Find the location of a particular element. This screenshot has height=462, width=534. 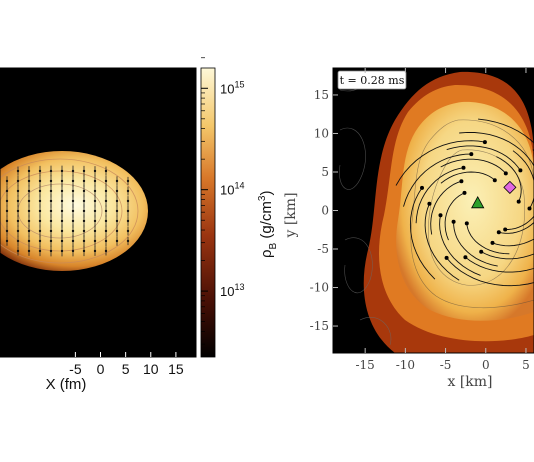

colorbar-tick-label: 1013 is located at coordinates (232, 290).